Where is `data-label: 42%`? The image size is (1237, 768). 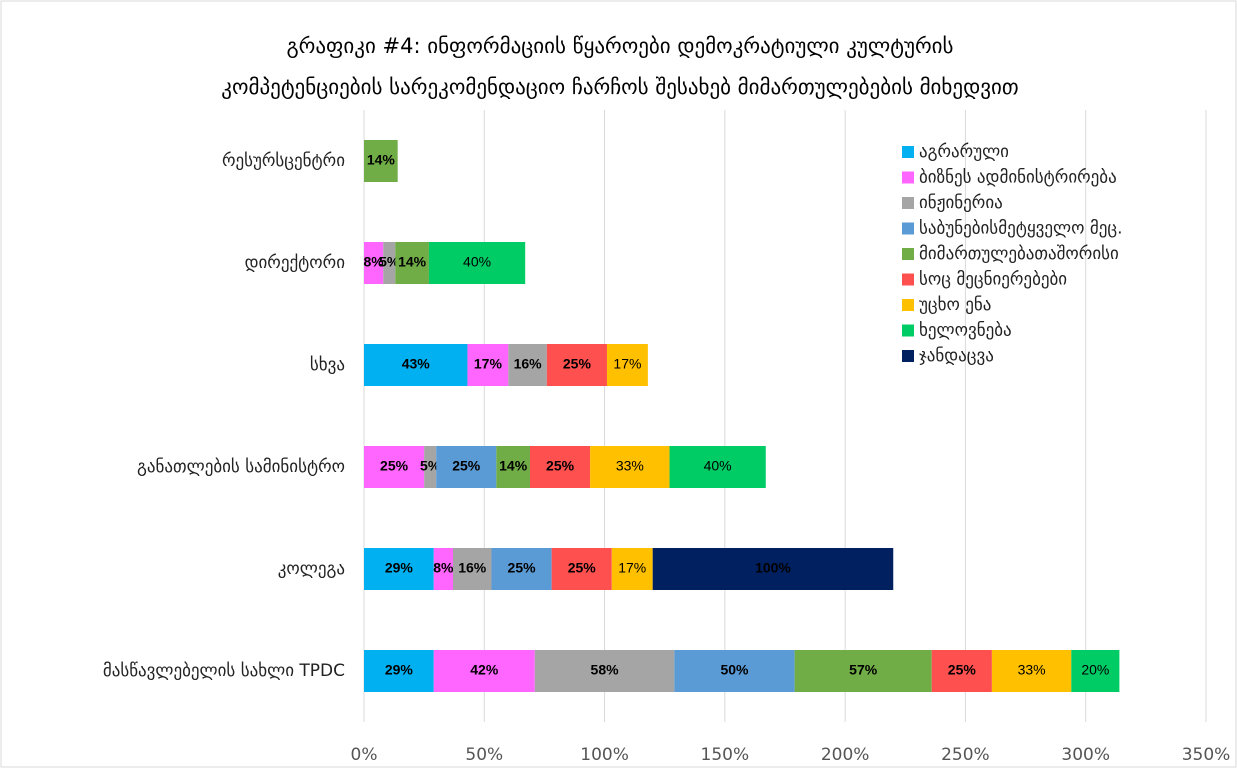 data-label: 42% is located at coordinates (484, 670).